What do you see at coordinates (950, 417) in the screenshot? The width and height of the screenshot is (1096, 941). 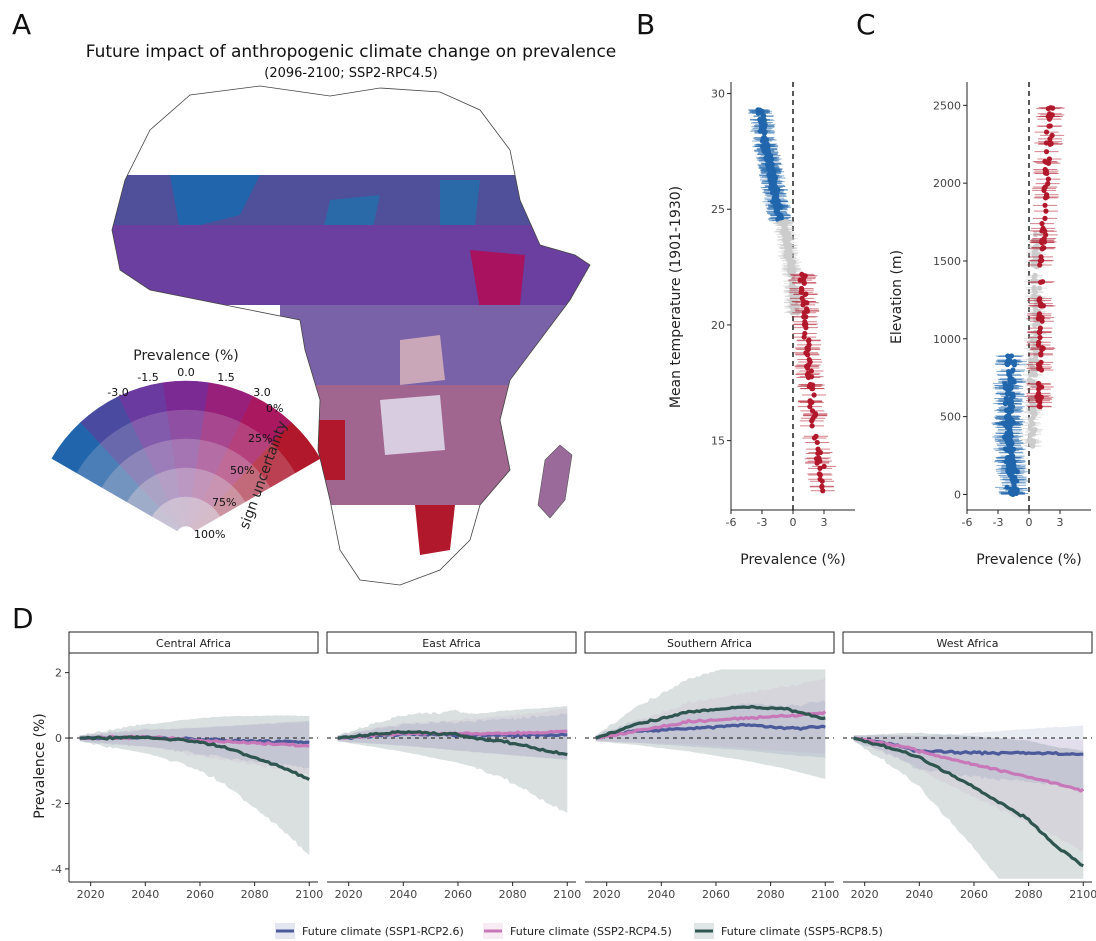 I see `y-tick-label: 500` at bounding box center [950, 417].